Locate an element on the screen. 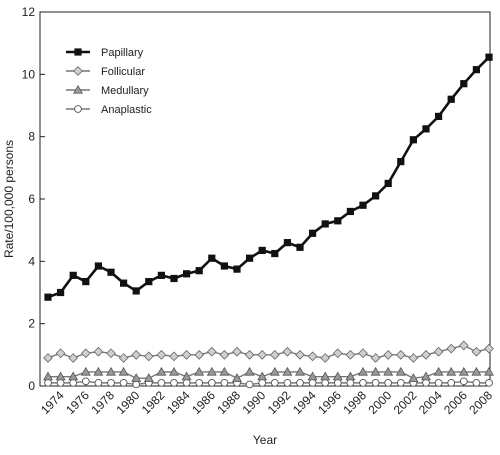 This screenshot has width=500, height=455. legend-marker-papillary is located at coordinates (78, 52).